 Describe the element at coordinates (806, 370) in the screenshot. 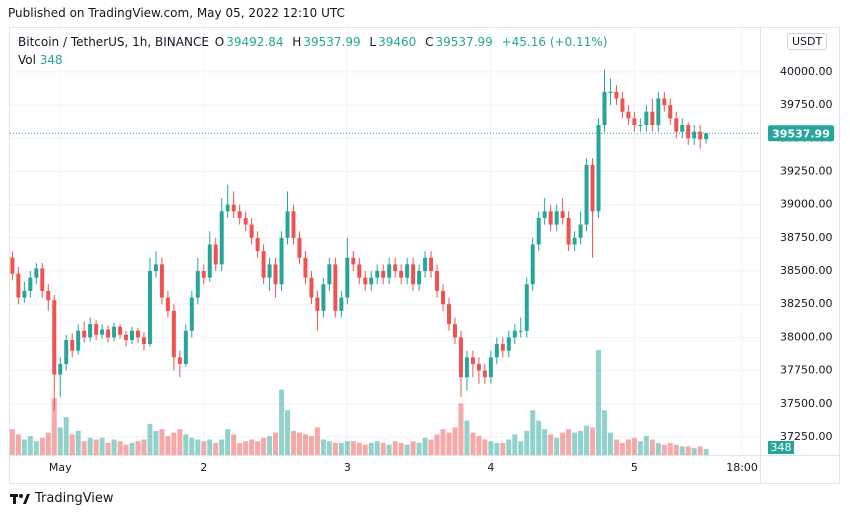

I see `y-tick-label: 37750.00` at that location.